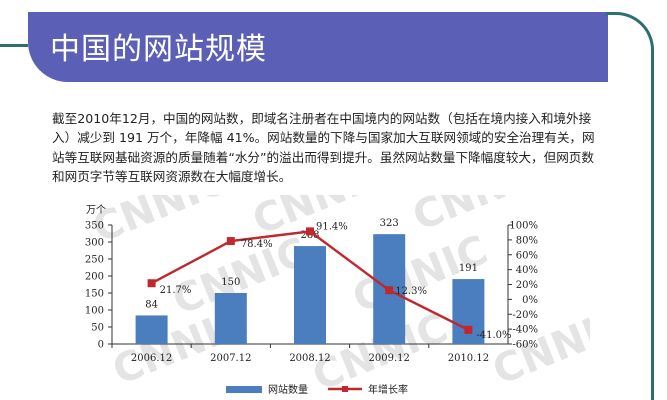  Describe the element at coordinates (309, 358) in the screenshot. I see `x-tick-label: 2008.12` at that location.